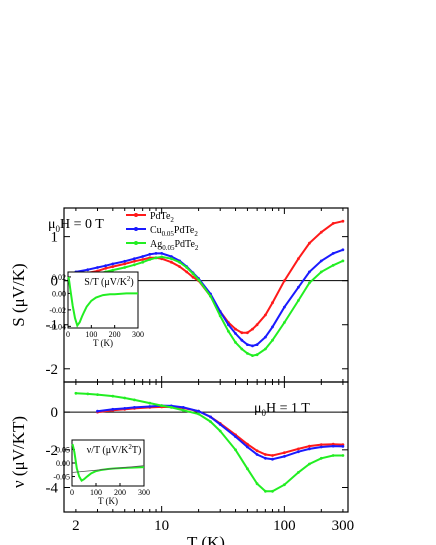 The height and width of the screenshot is (545, 436). I want to click on y-tick-label: 1, so click(55, 238).